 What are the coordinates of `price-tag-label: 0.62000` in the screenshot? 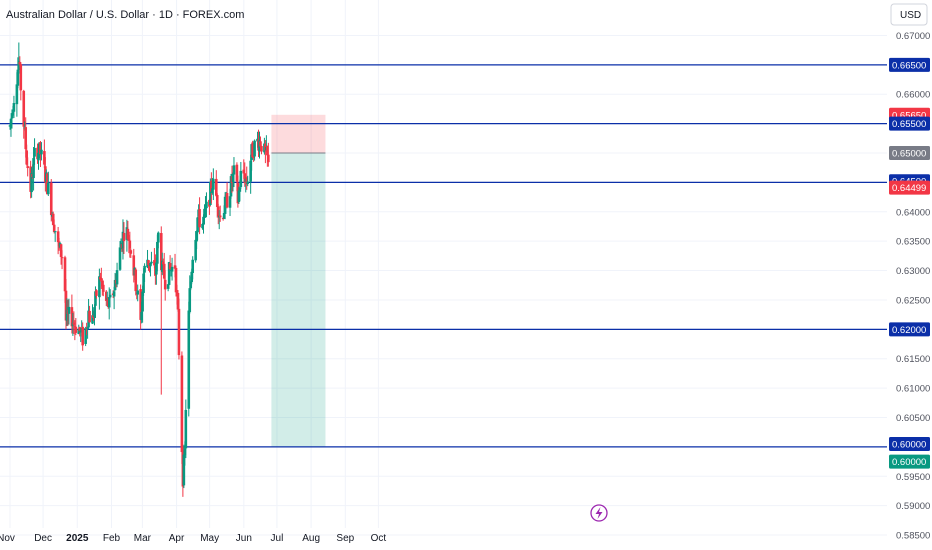 It's located at (909, 330).